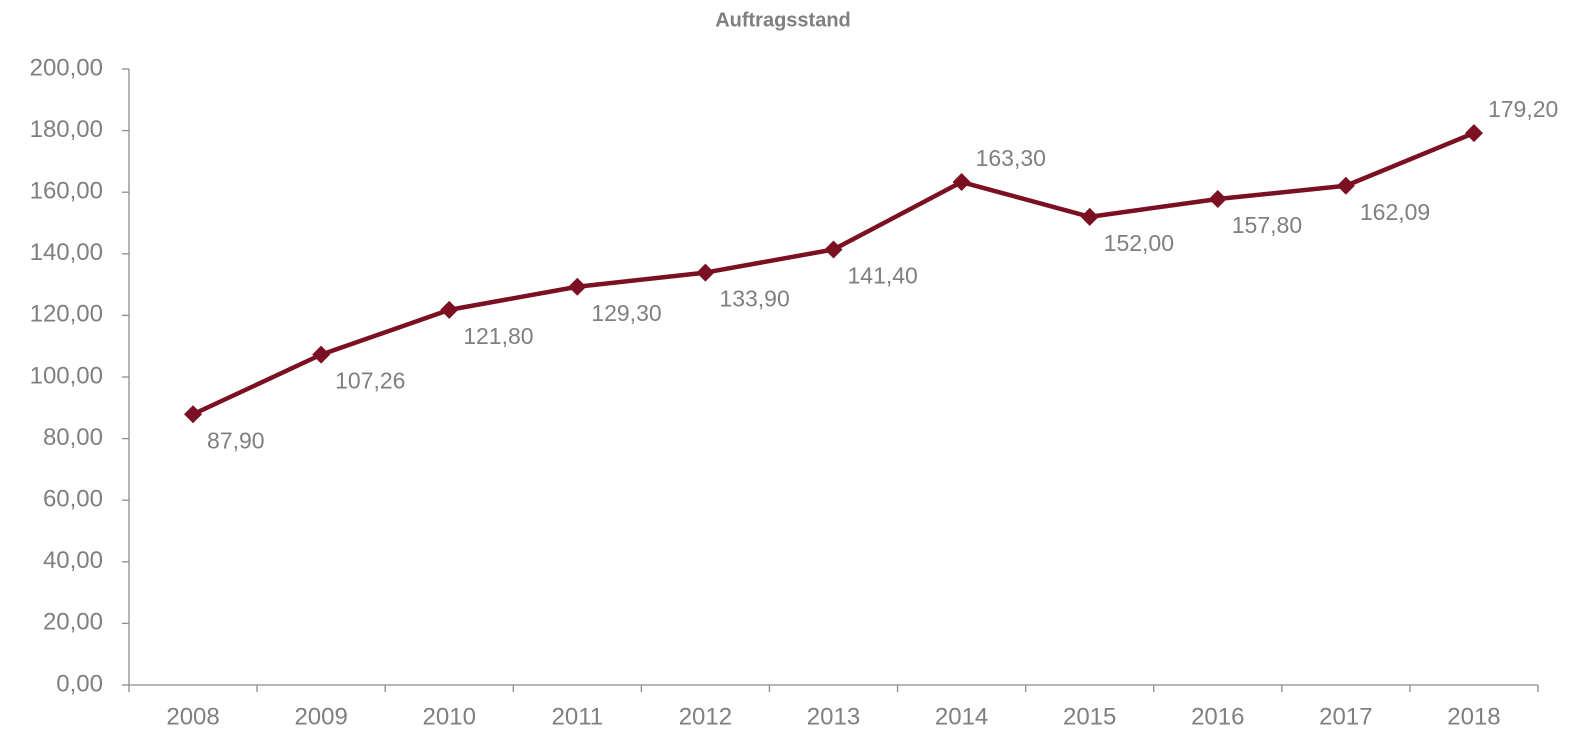 The width and height of the screenshot is (1572, 735). Describe the element at coordinates (626, 313) in the screenshot. I see `data-label: 129,30` at that location.